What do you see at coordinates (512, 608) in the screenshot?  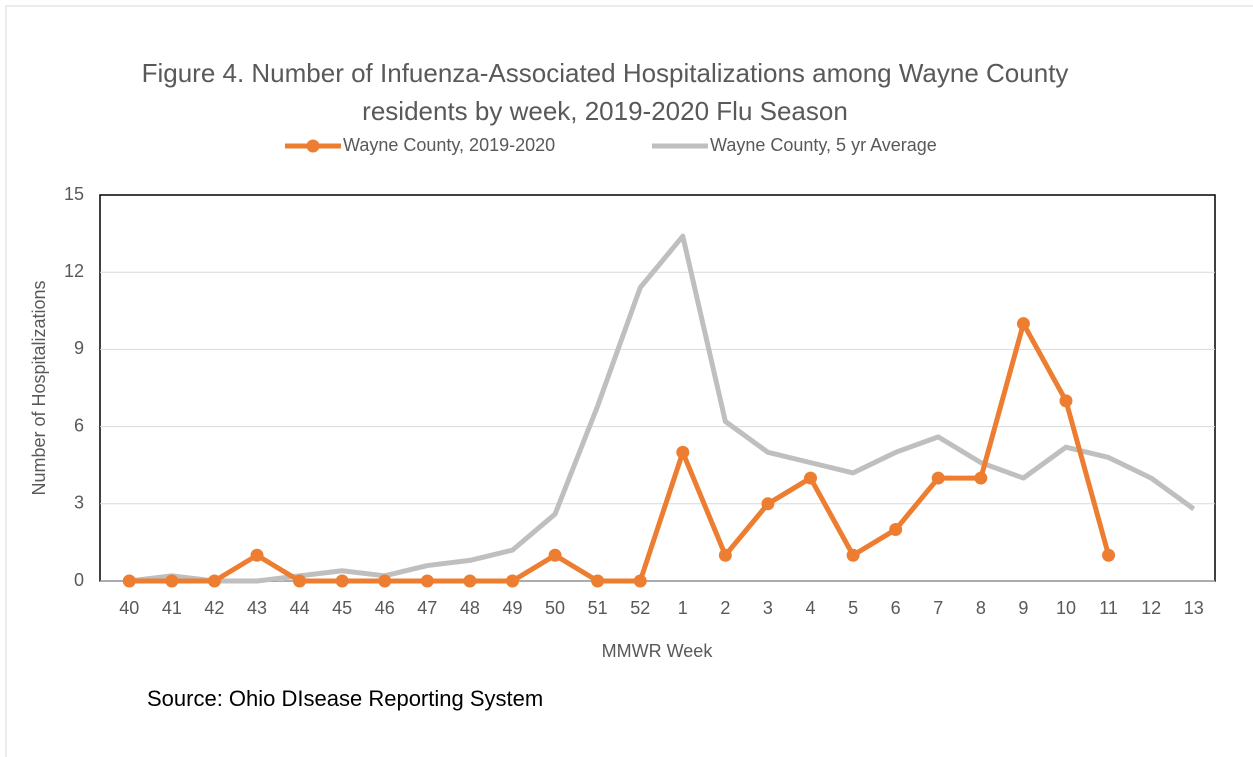 I see `x-tick-label: 49` at bounding box center [512, 608].